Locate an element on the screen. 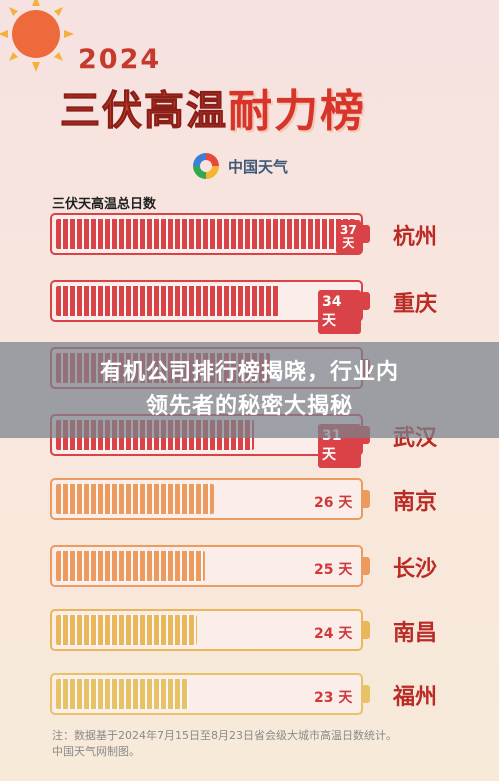 This screenshot has height=781, width=499. city-row: 34 天 重庆 is located at coordinates (250, 307).